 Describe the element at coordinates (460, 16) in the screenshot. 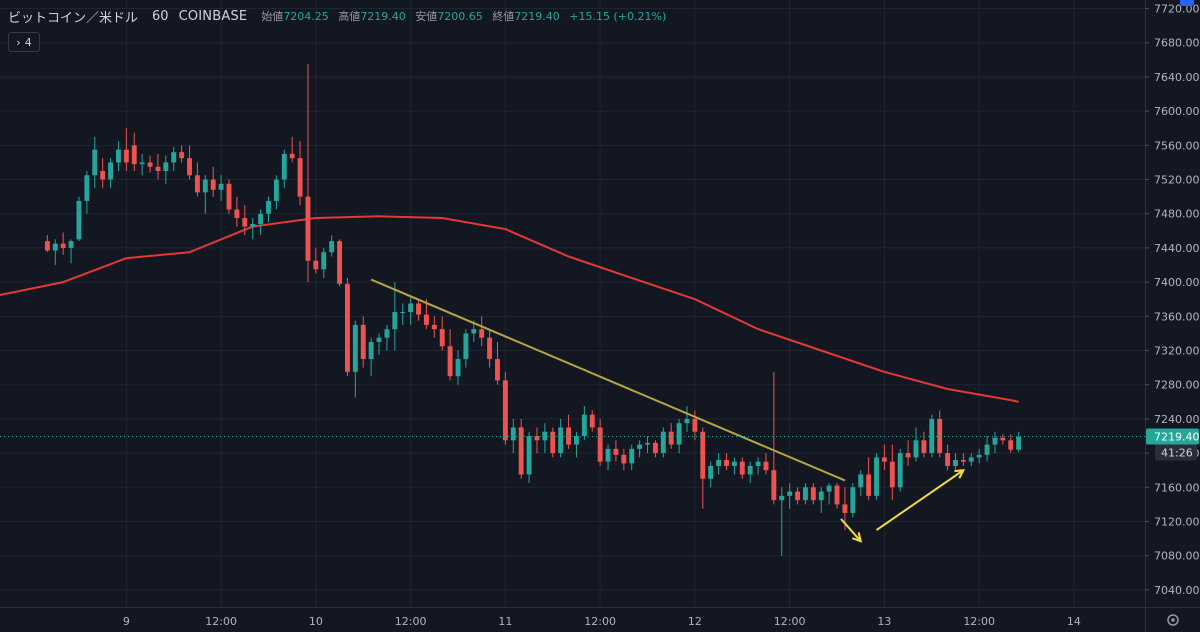

I see `low-value: 7200.65` at that location.